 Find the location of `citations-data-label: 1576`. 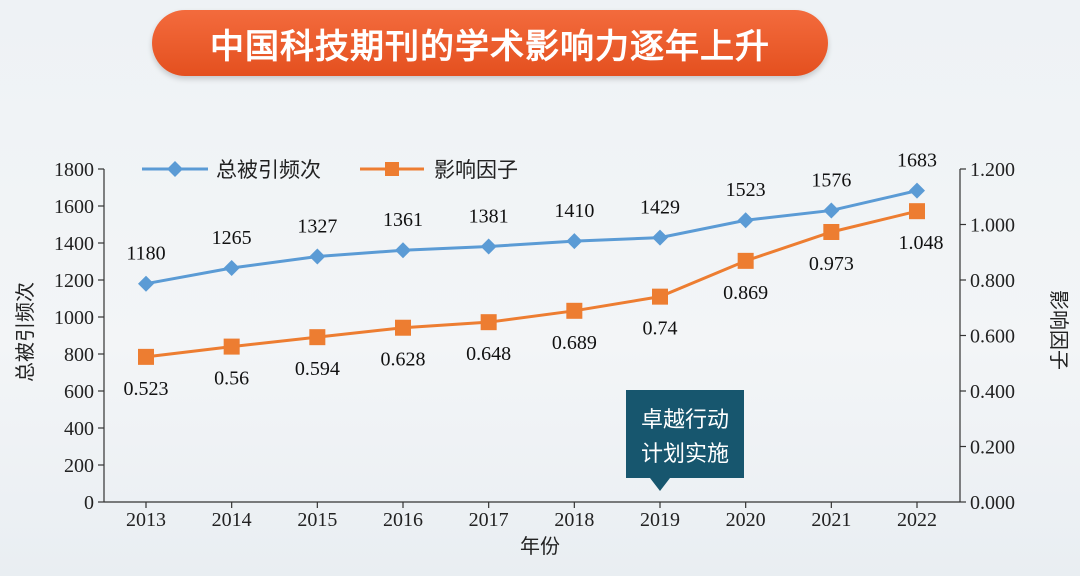

citations-data-label: 1576 is located at coordinates (831, 180).